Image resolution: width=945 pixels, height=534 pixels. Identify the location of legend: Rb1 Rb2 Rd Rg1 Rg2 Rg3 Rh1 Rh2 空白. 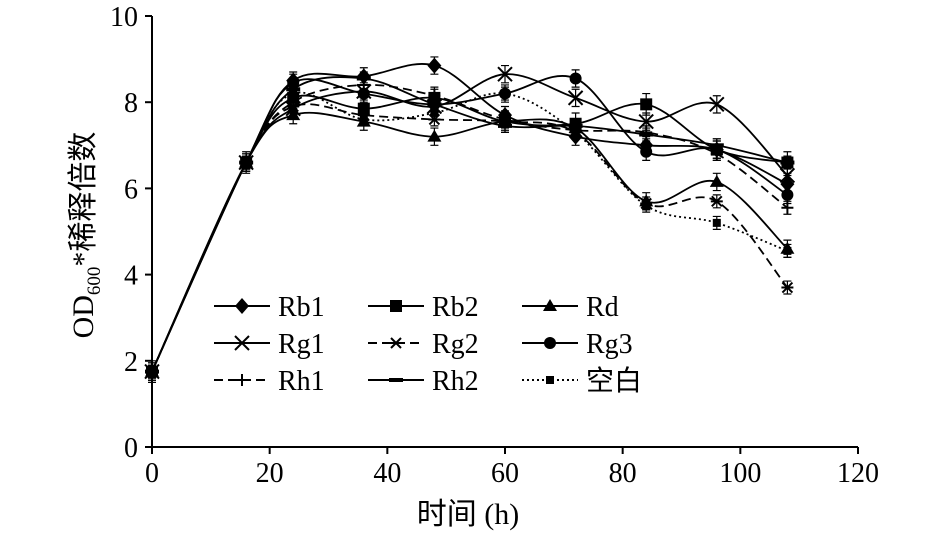
(428, 344).